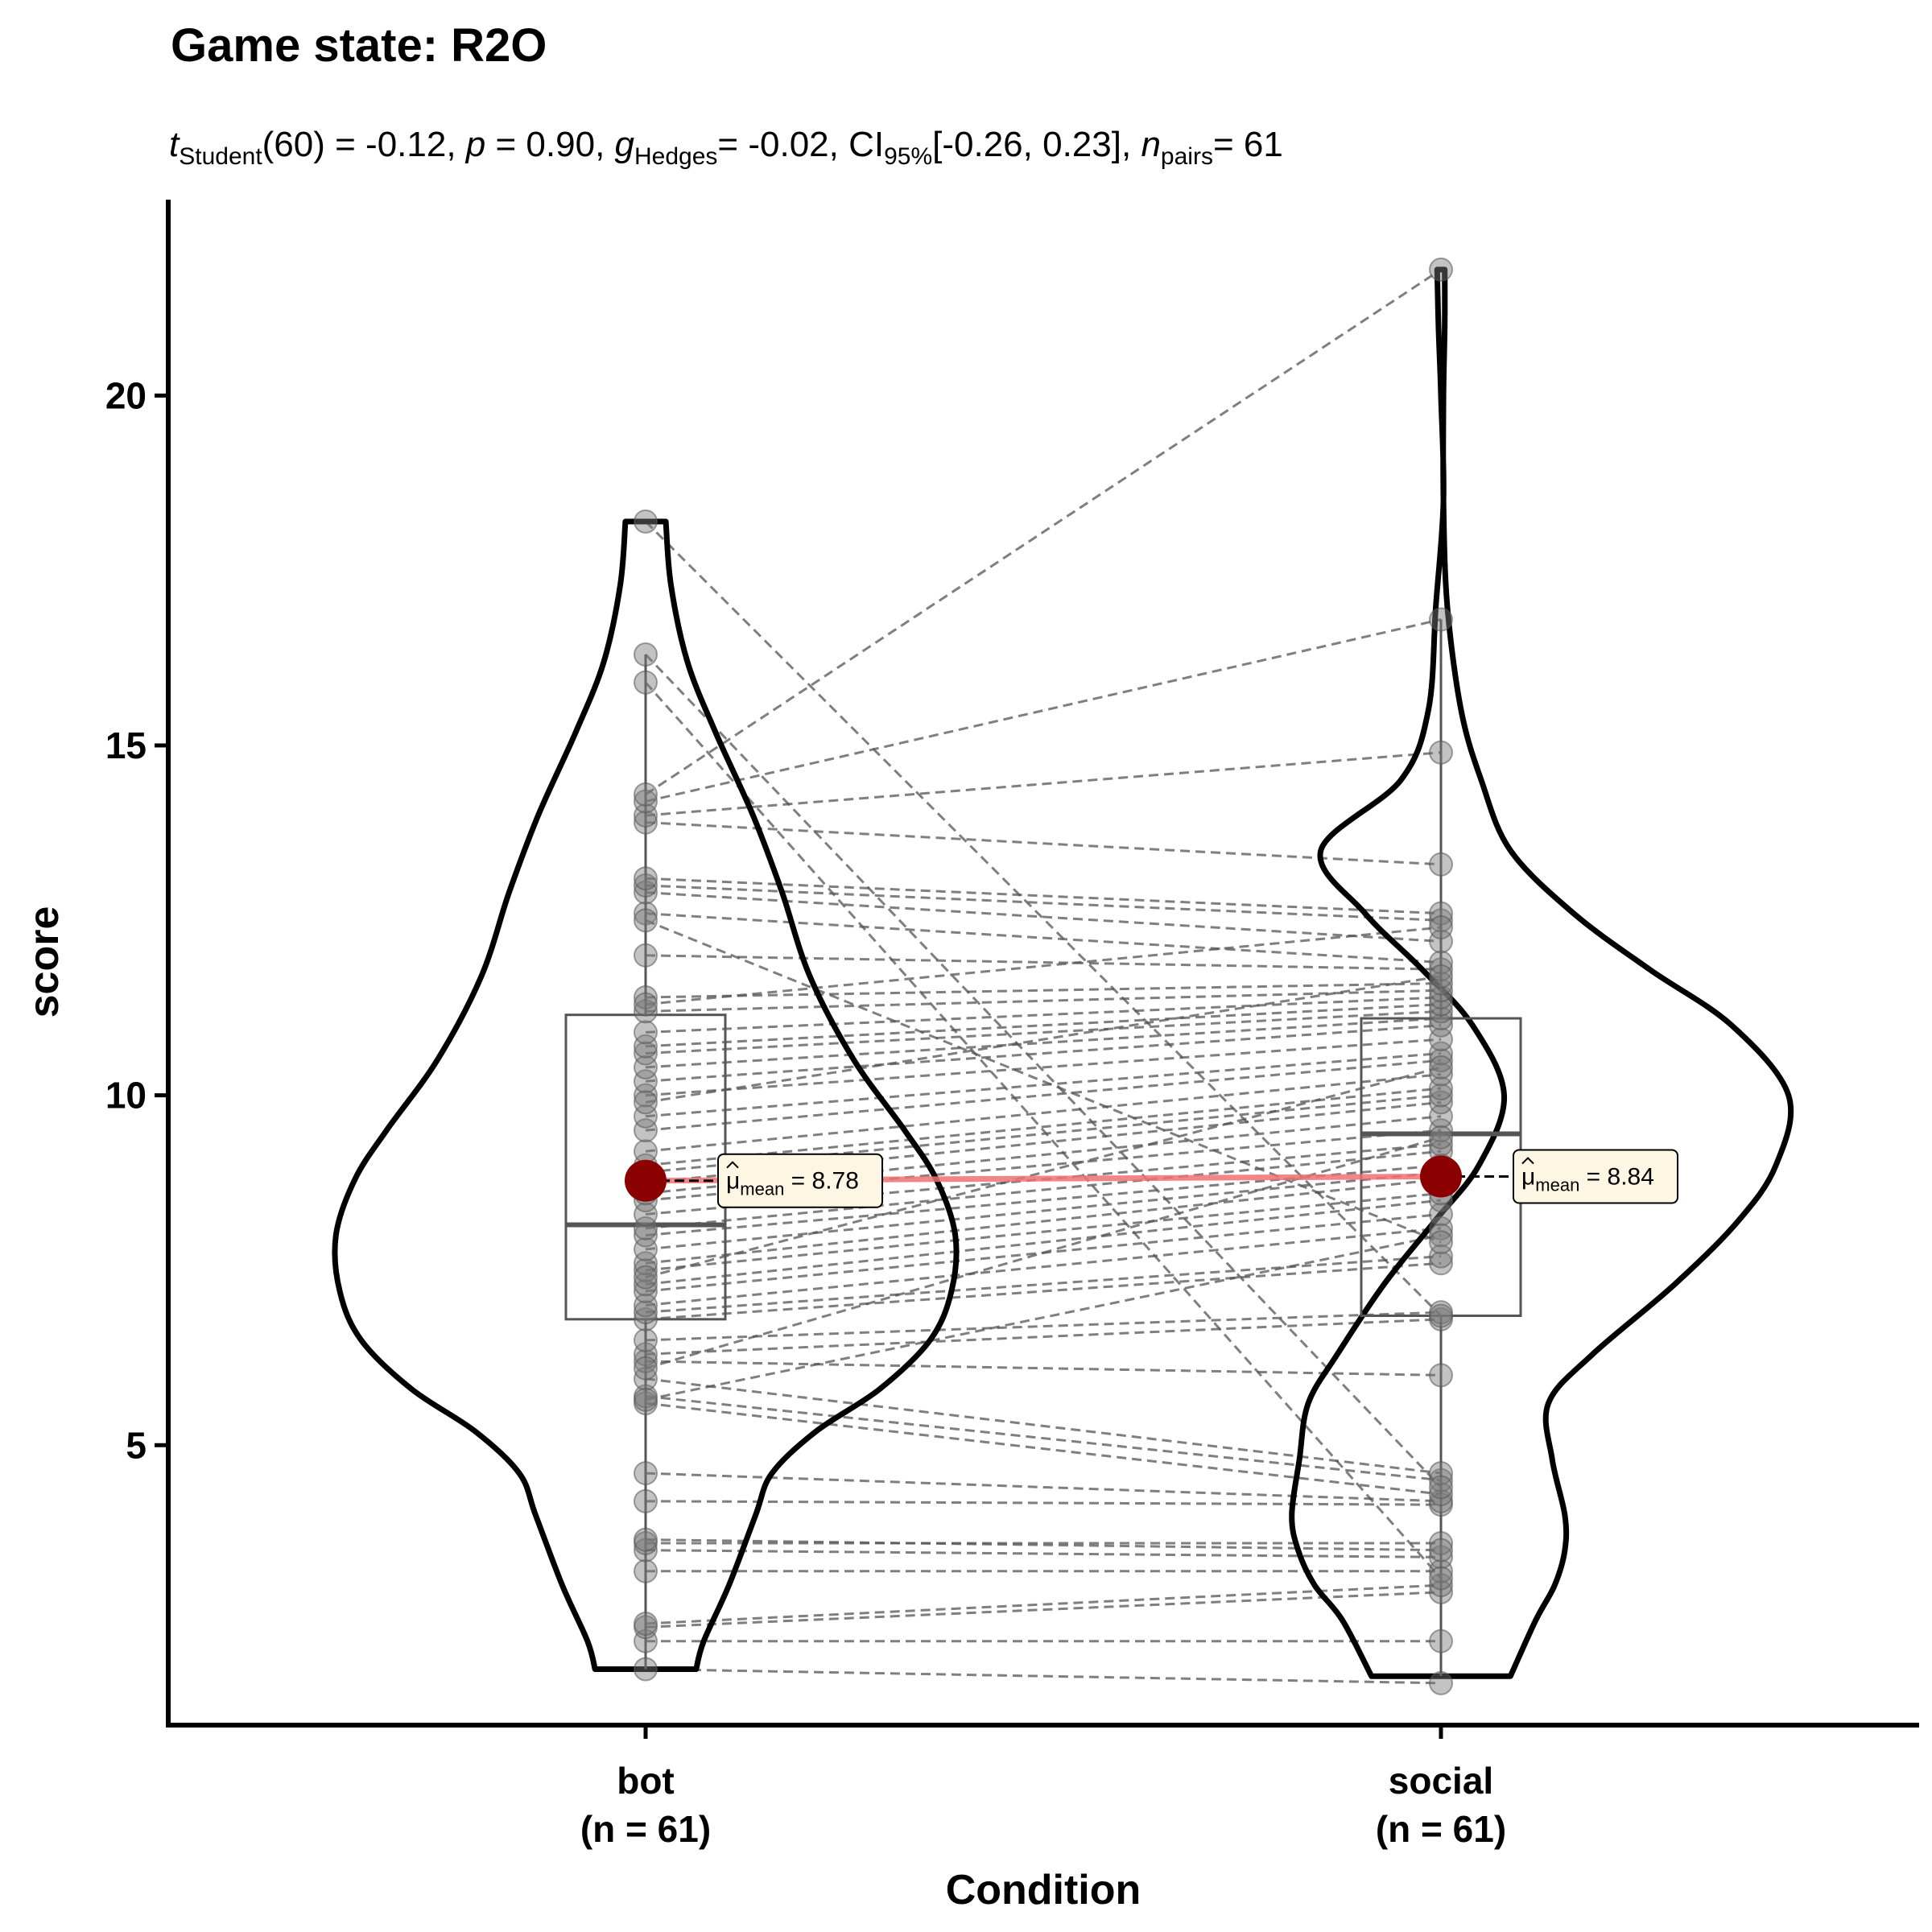  What do you see at coordinates (1043, 1890) in the screenshot?
I see `x-axis-title: Condition` at bounding box center [1043, 1890].